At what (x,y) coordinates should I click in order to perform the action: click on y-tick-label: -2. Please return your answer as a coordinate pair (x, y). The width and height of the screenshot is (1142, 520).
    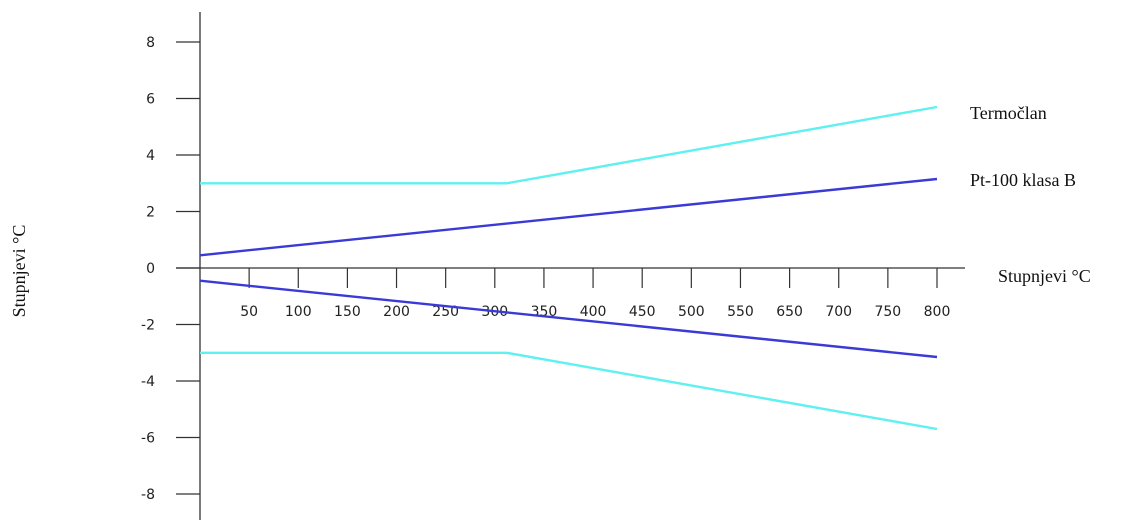
    Looking at the image, I should click on (148, 326).